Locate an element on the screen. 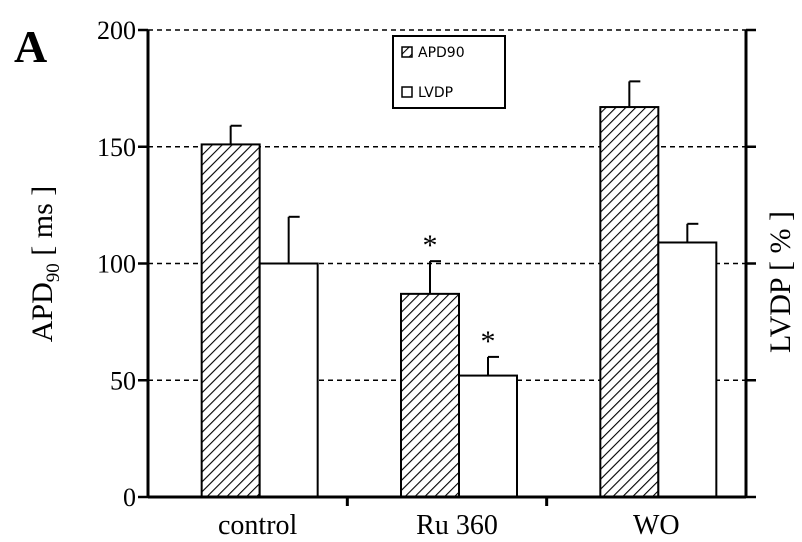 The height and width of the screenshot is (542, 802). legend-swatch-apd90 is located at coordinates (407, 52).